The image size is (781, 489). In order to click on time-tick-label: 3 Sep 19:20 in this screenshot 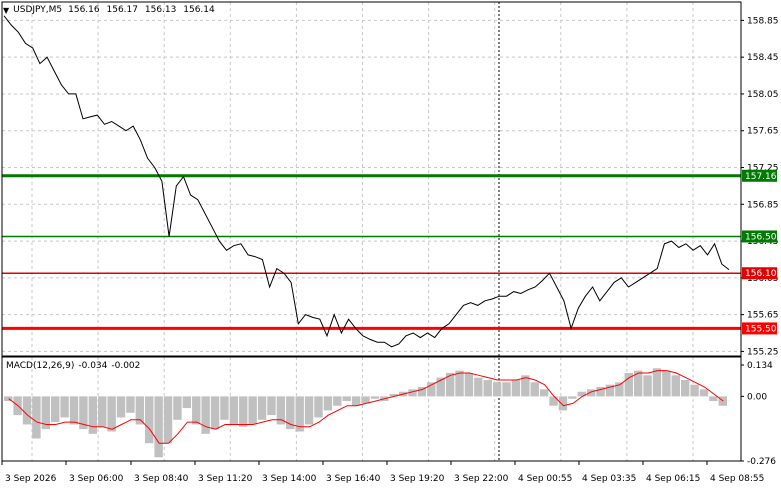, I will do `click(417, 479)`.